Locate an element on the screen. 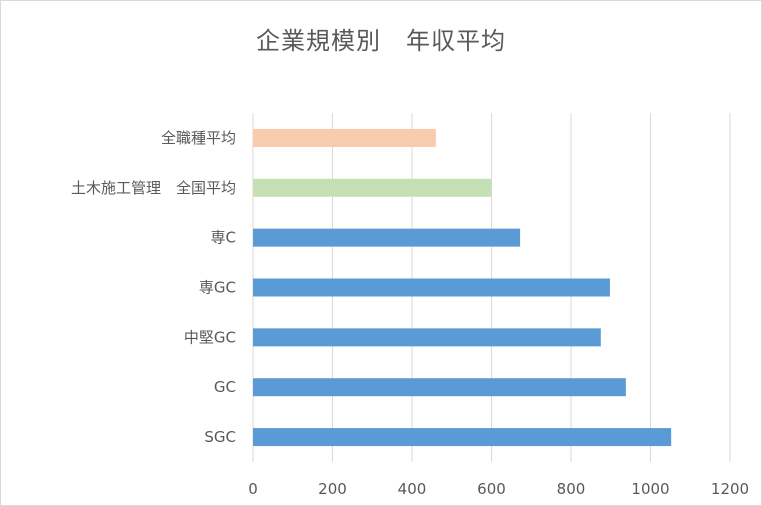  x-tick-label: 800 is located at coordinates (571, 489).